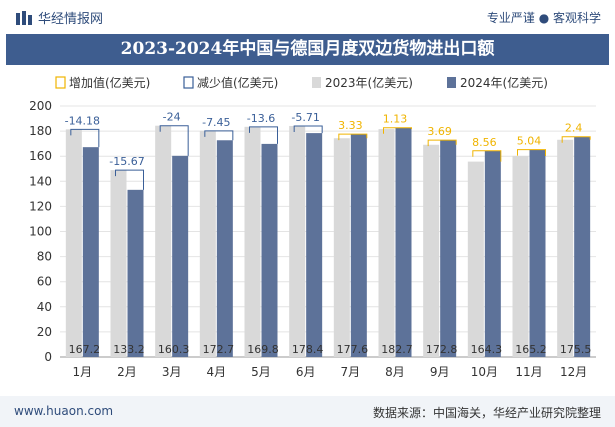 The height and width of the screenshot is (427, 615). What do you see at coordinates (529, 141) in the screenshot?
I see `change-label: 5.04` at bounding box center [529, 141].